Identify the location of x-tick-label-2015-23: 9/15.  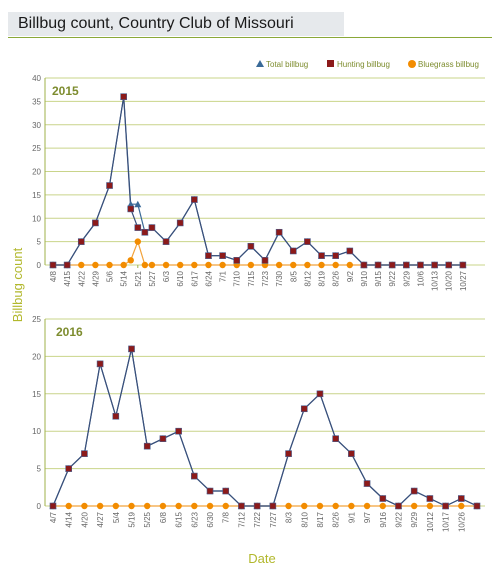
(378, 278).